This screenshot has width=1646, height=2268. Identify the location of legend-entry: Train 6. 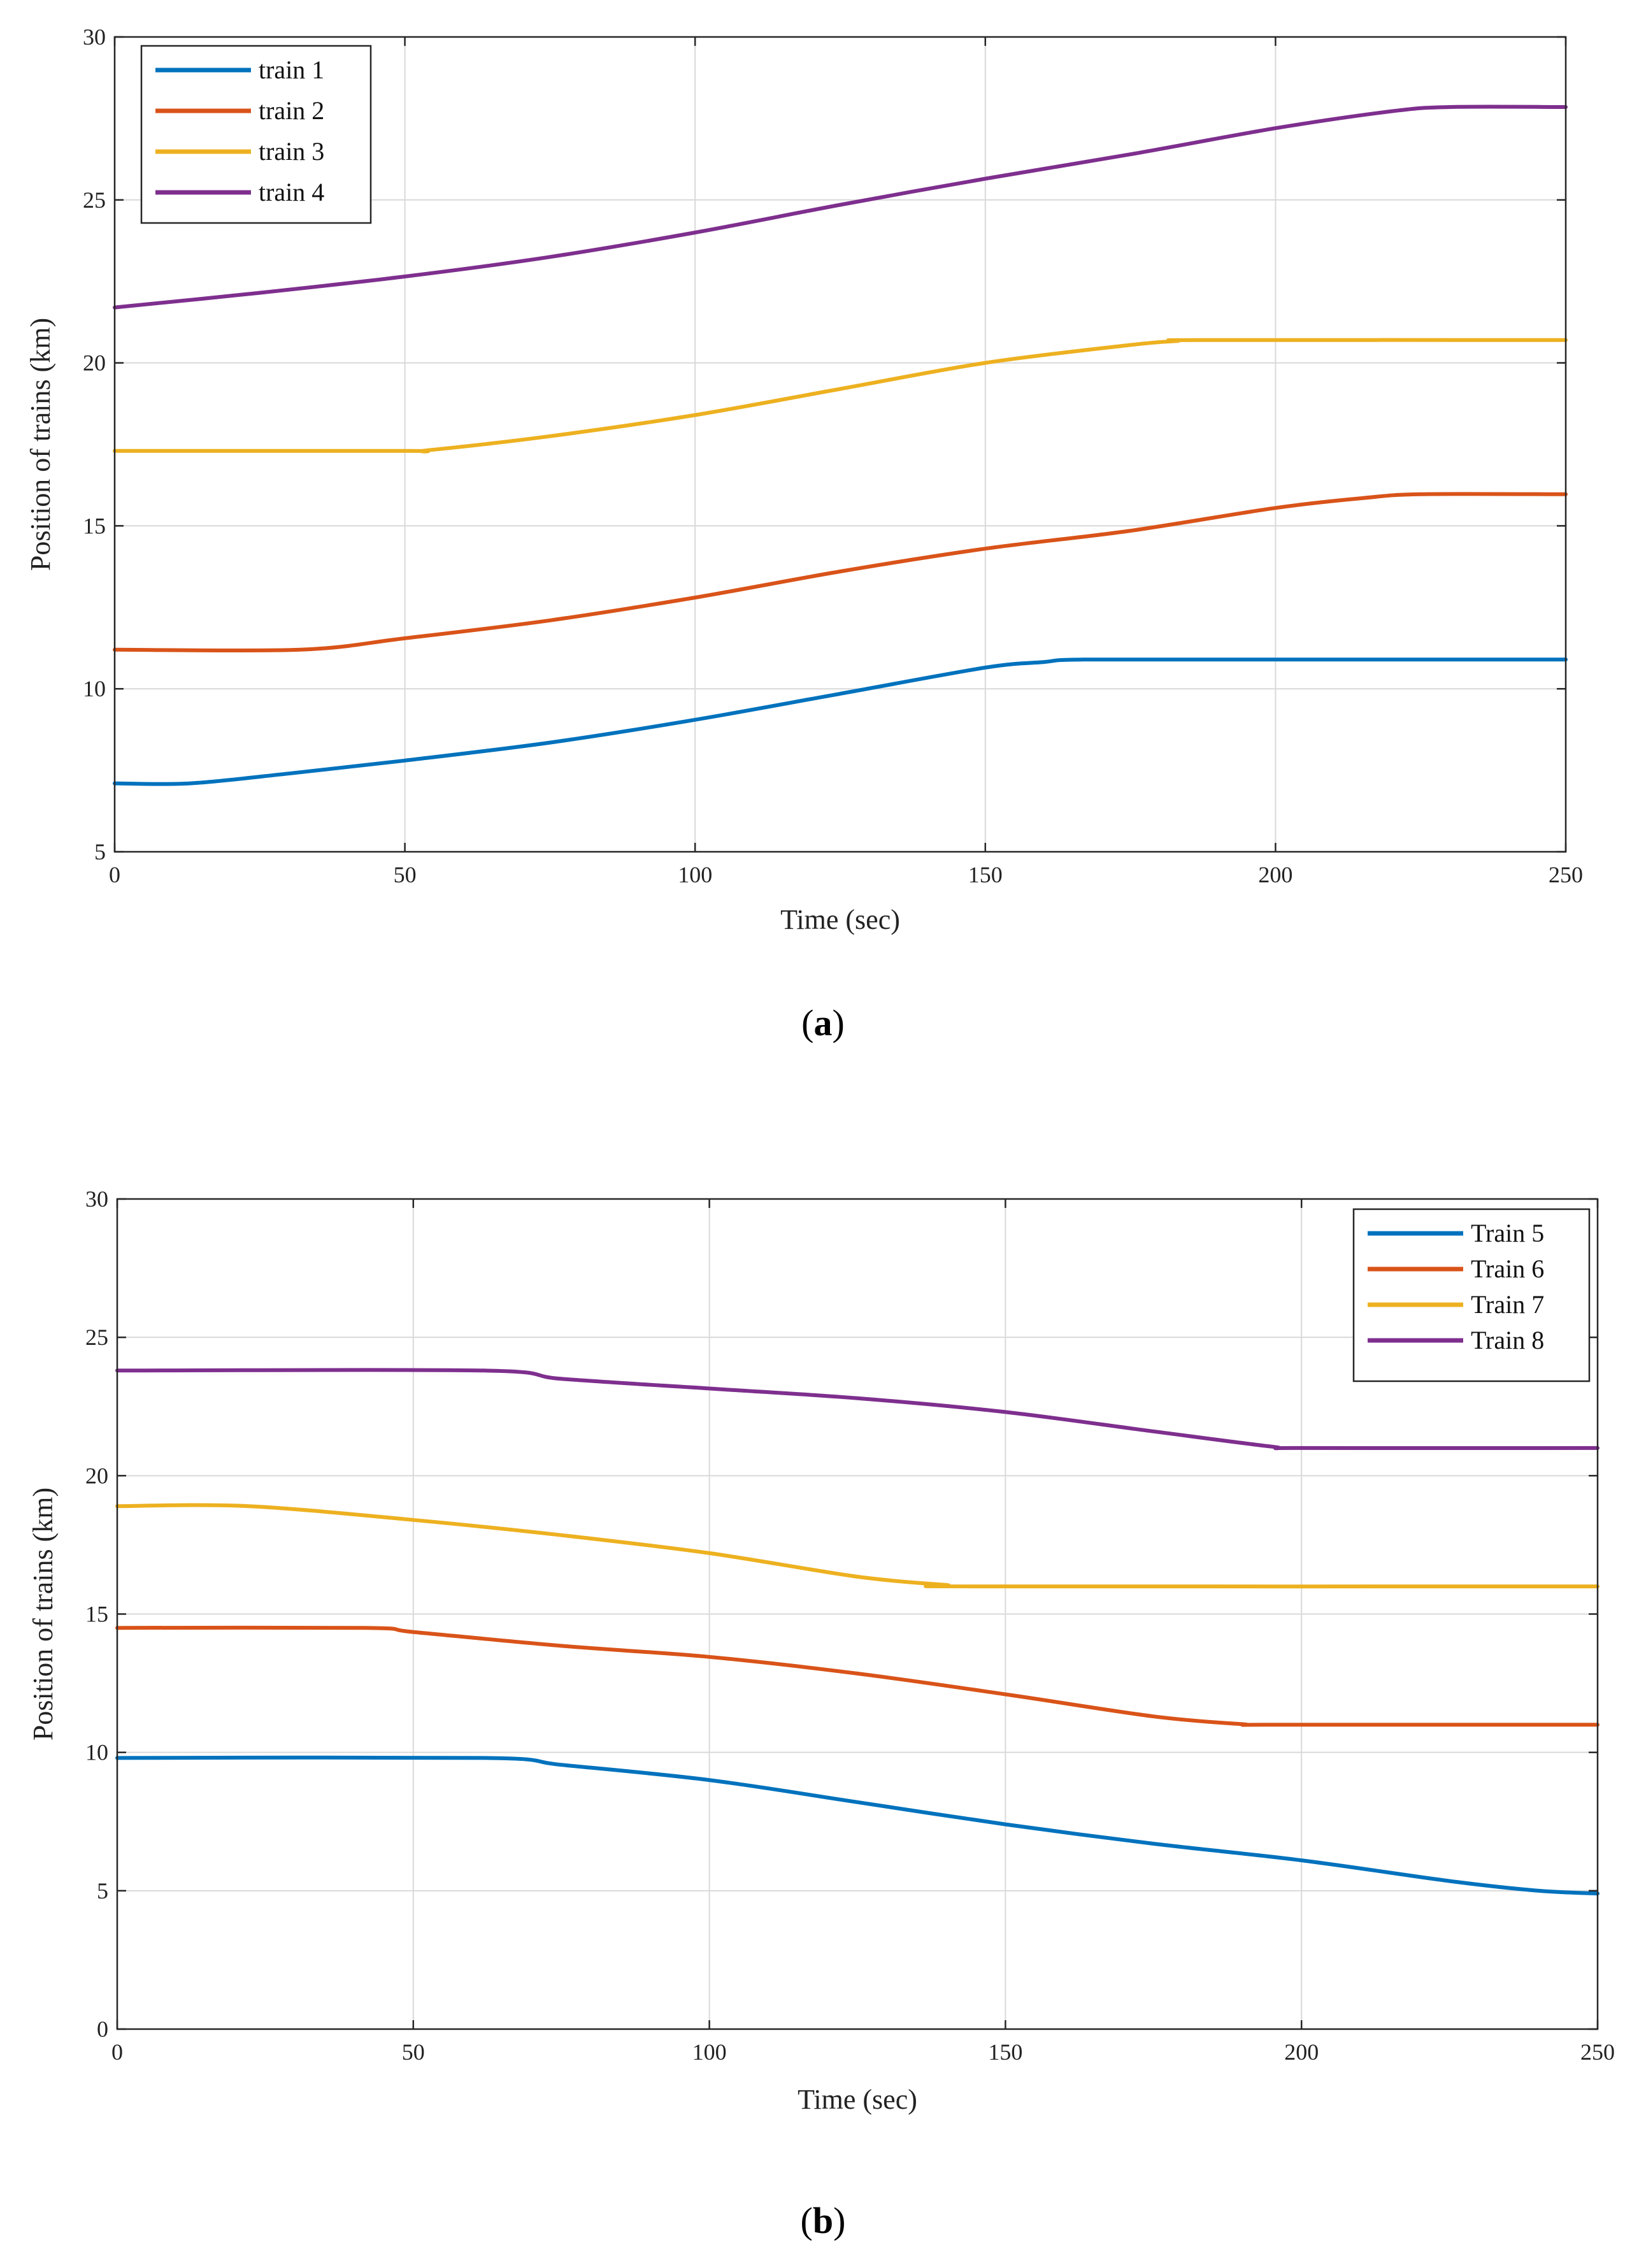
(1507, 1268).